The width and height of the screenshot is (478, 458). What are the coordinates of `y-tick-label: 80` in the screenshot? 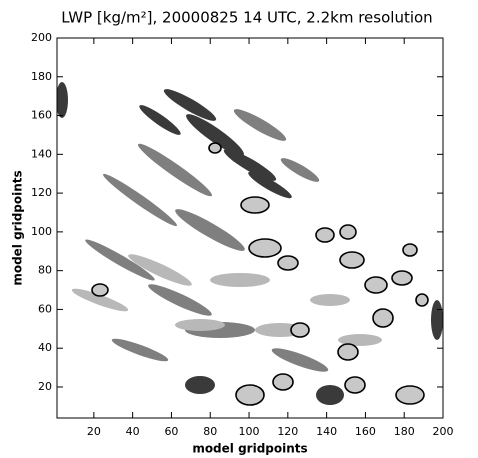 It's located at (45, 270).